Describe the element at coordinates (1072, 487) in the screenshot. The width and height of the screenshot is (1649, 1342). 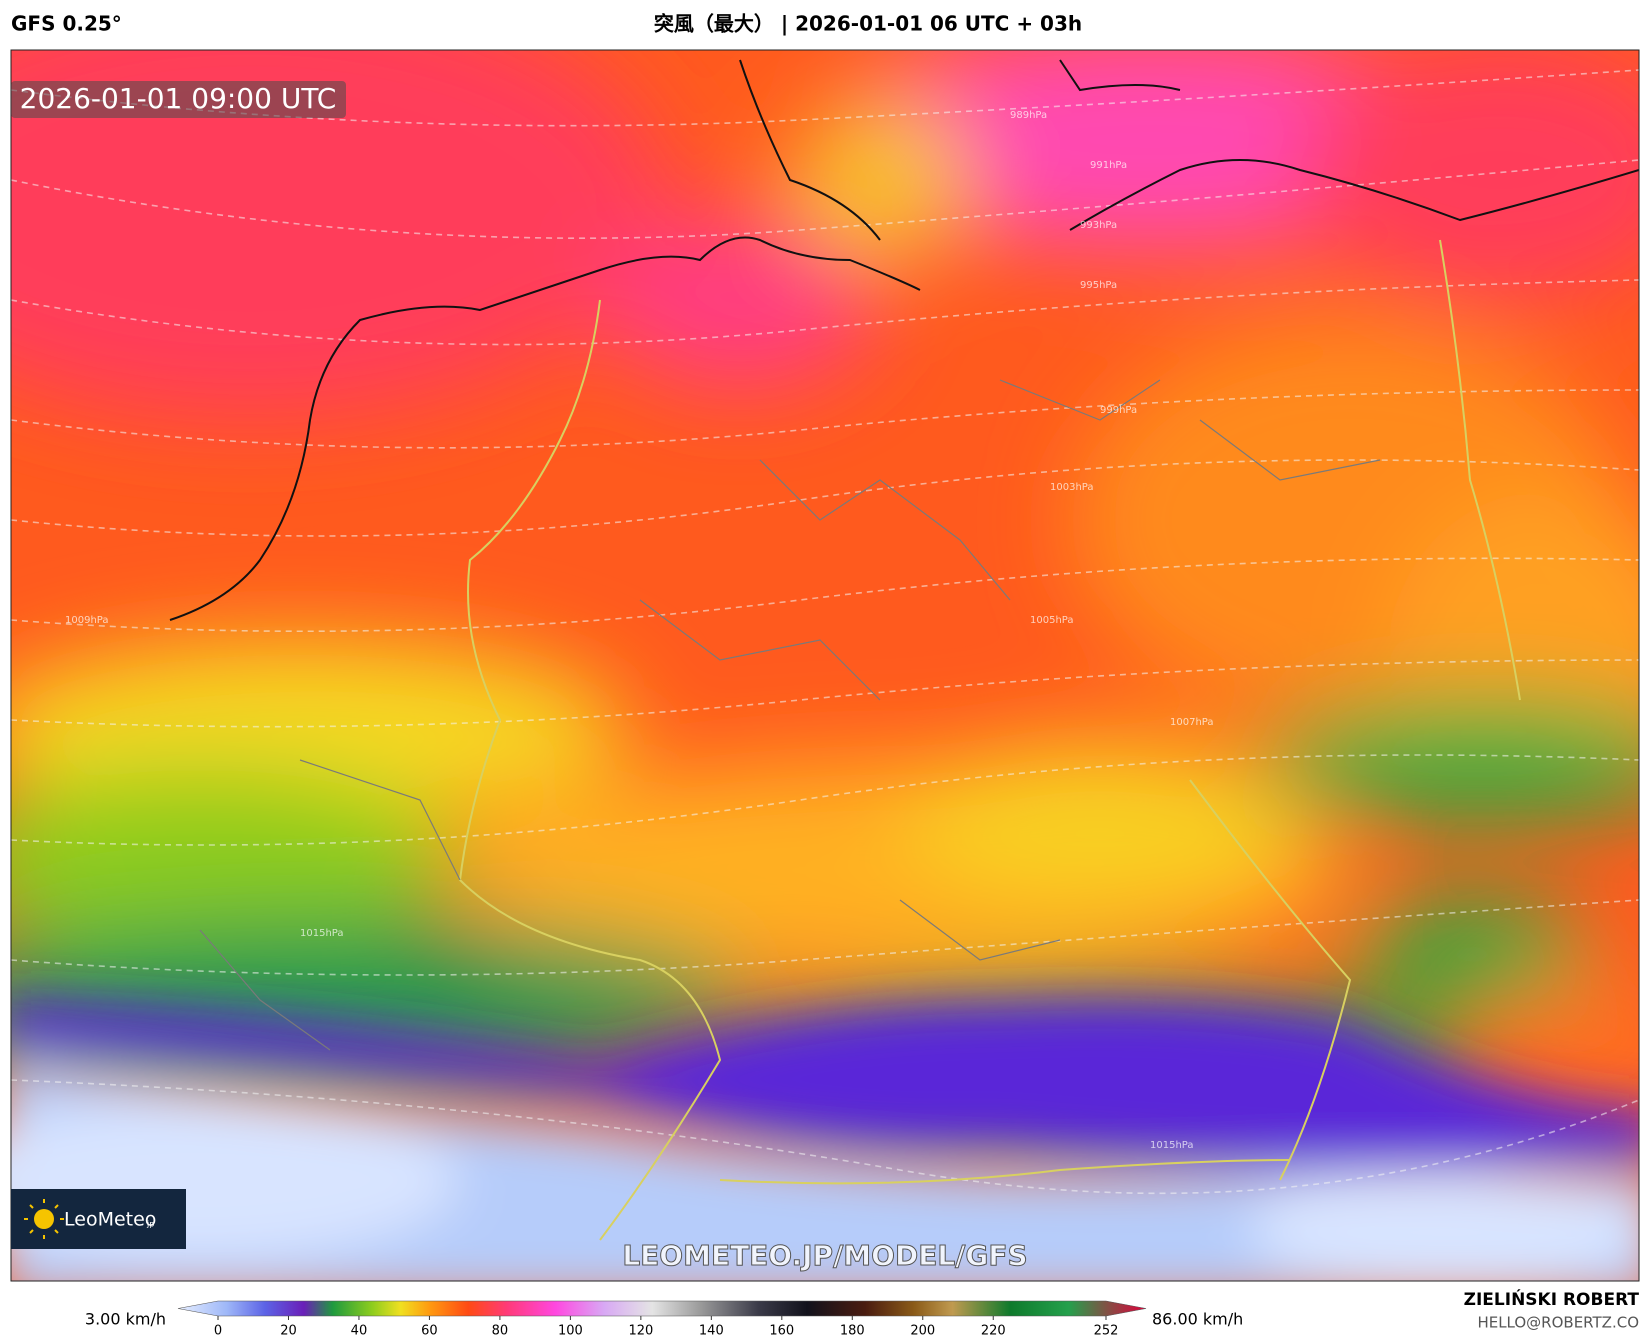
I see `isobar-label: 1003hPa` at that location.